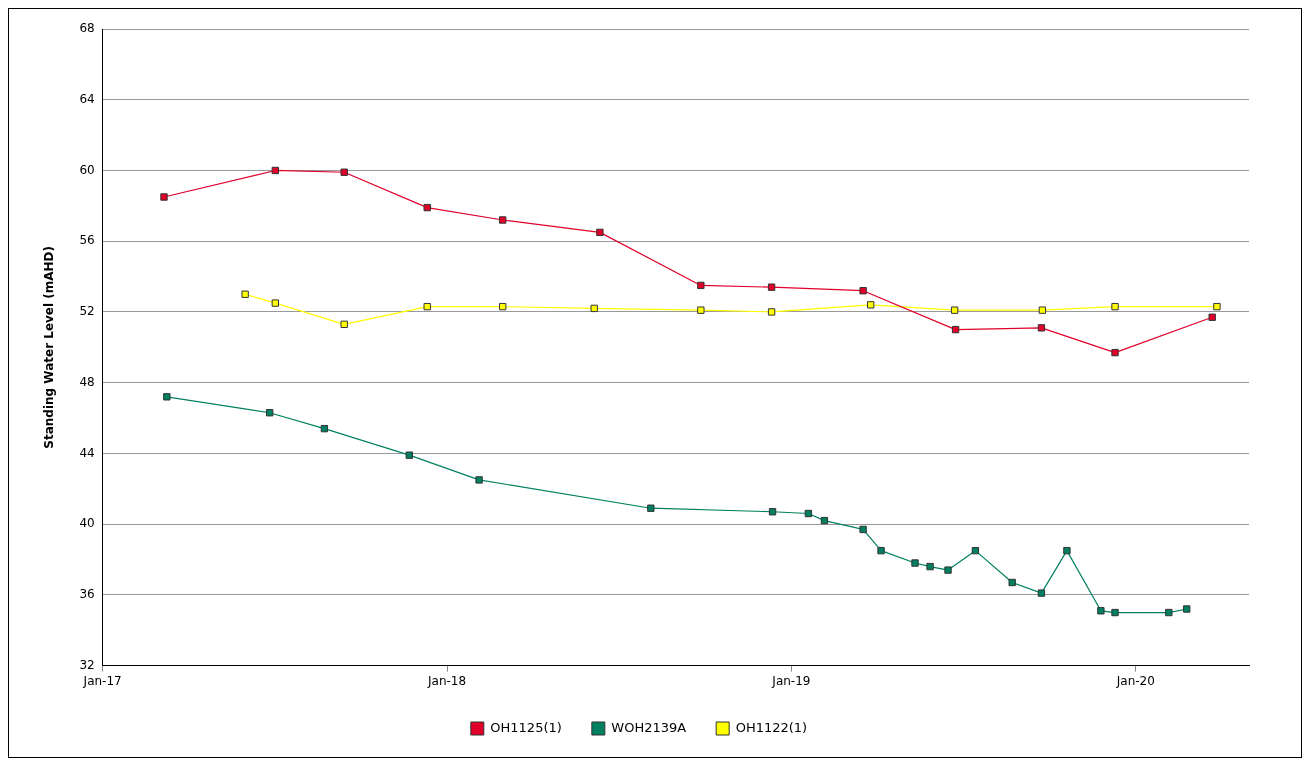 The height and width of the screenshot is (766, 1310). What do you see at coordinates (87, 593) in the screenshot?
I see `y-tick-label: 36` at bounding box center [87, 593].